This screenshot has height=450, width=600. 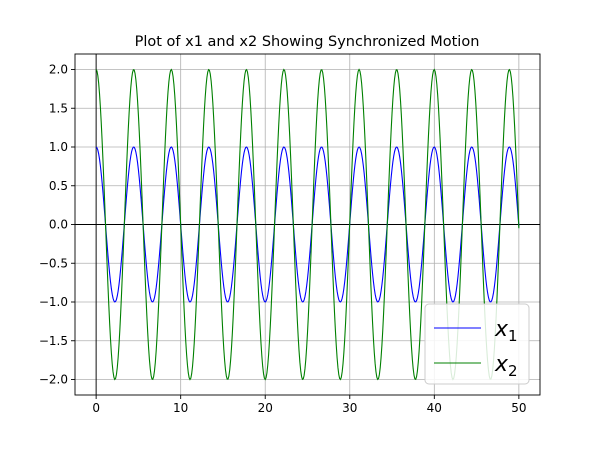 I want to click on y-tick-label: 2.0, so click(x=58, y=70).